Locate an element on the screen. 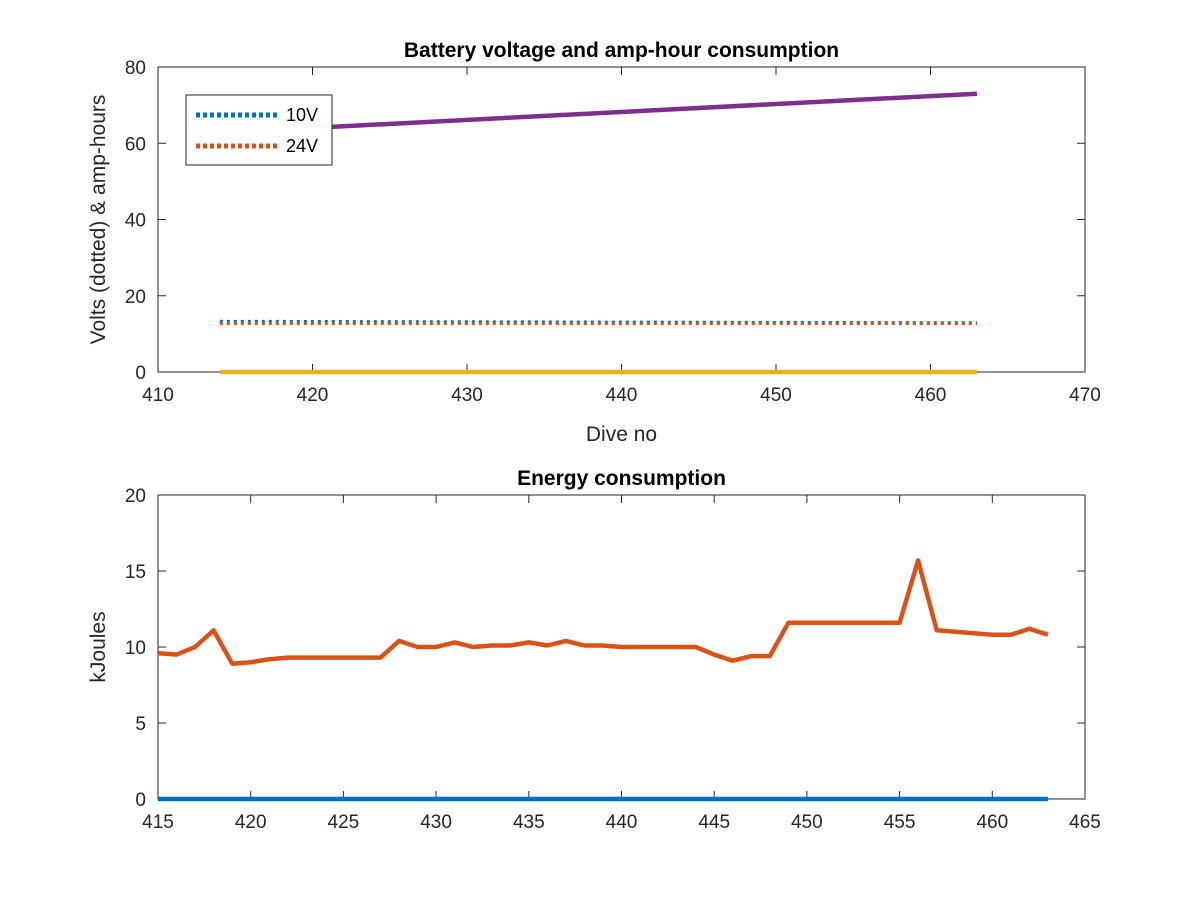 Image resolution: width=1200 pixels, height=900 pixels. y-axis-label: Volts (dotted) & amp-hours is located at coordinates (98, 220).